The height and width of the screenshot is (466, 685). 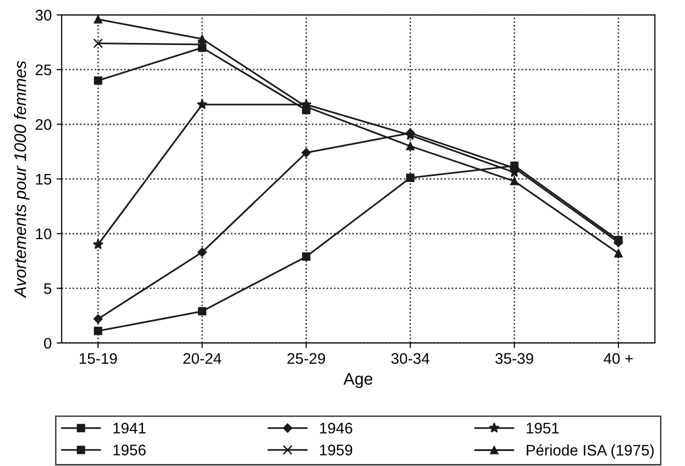 I want to click on y-tick-label: 20, so click(x=44, y=124).